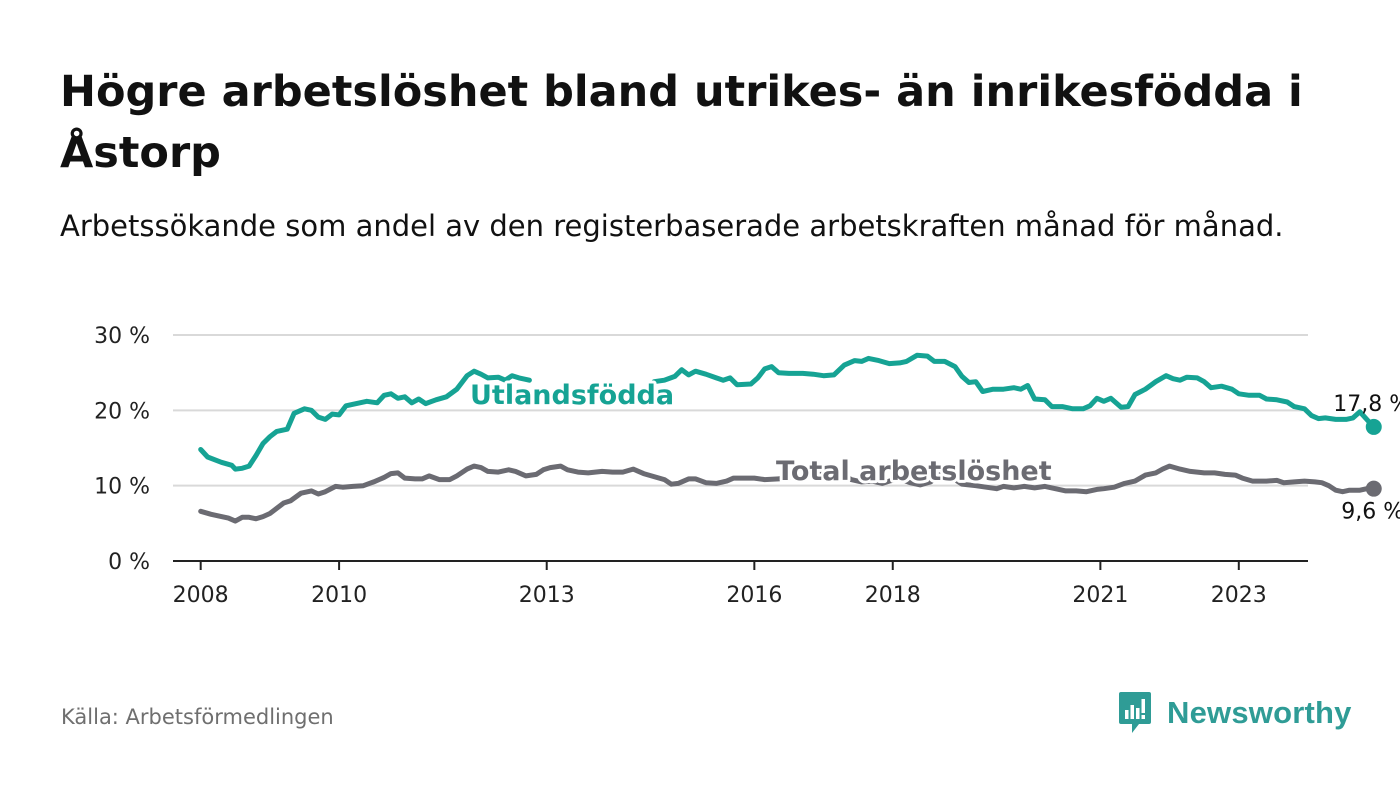 This screenshot has height=794, width=1400. What do you see at coordinates (197, 717) in the screenshot?
I see `source-note: Källa: Arbetsförmedlingen` at bounding box center [197, 717].